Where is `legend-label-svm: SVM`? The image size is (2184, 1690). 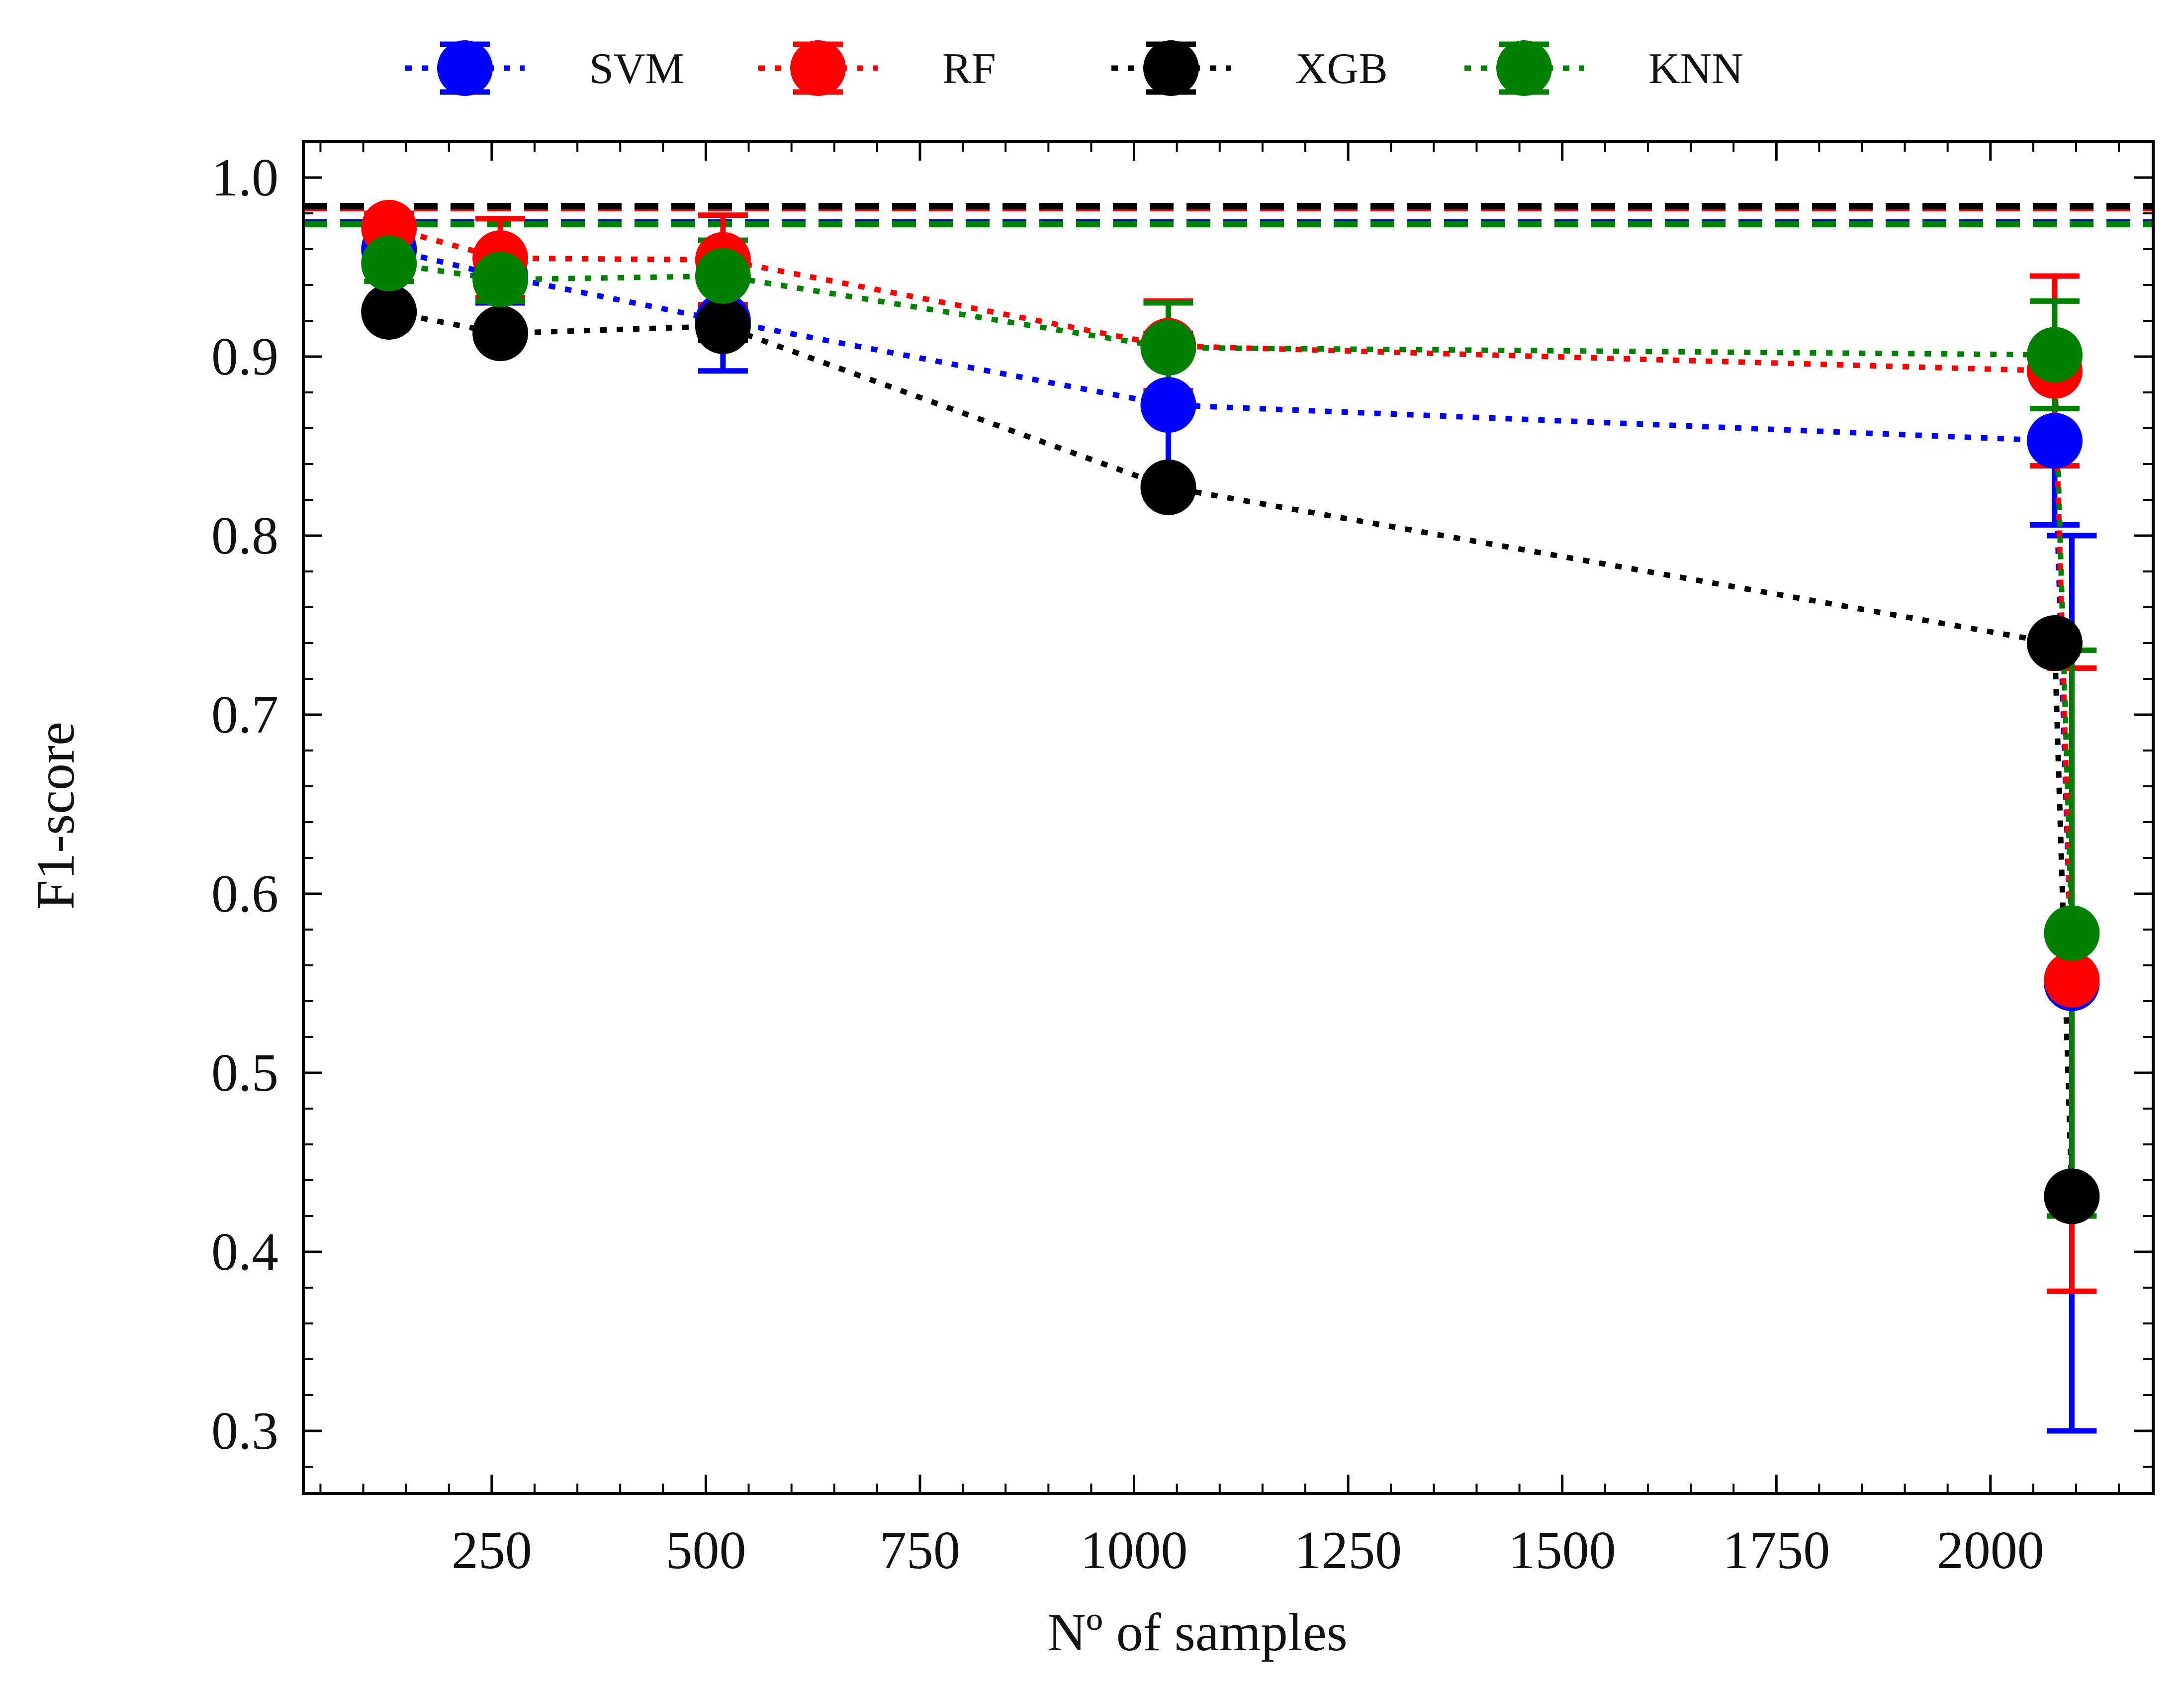 legend-label-svm: SVM is located at coordinates (636, 69).